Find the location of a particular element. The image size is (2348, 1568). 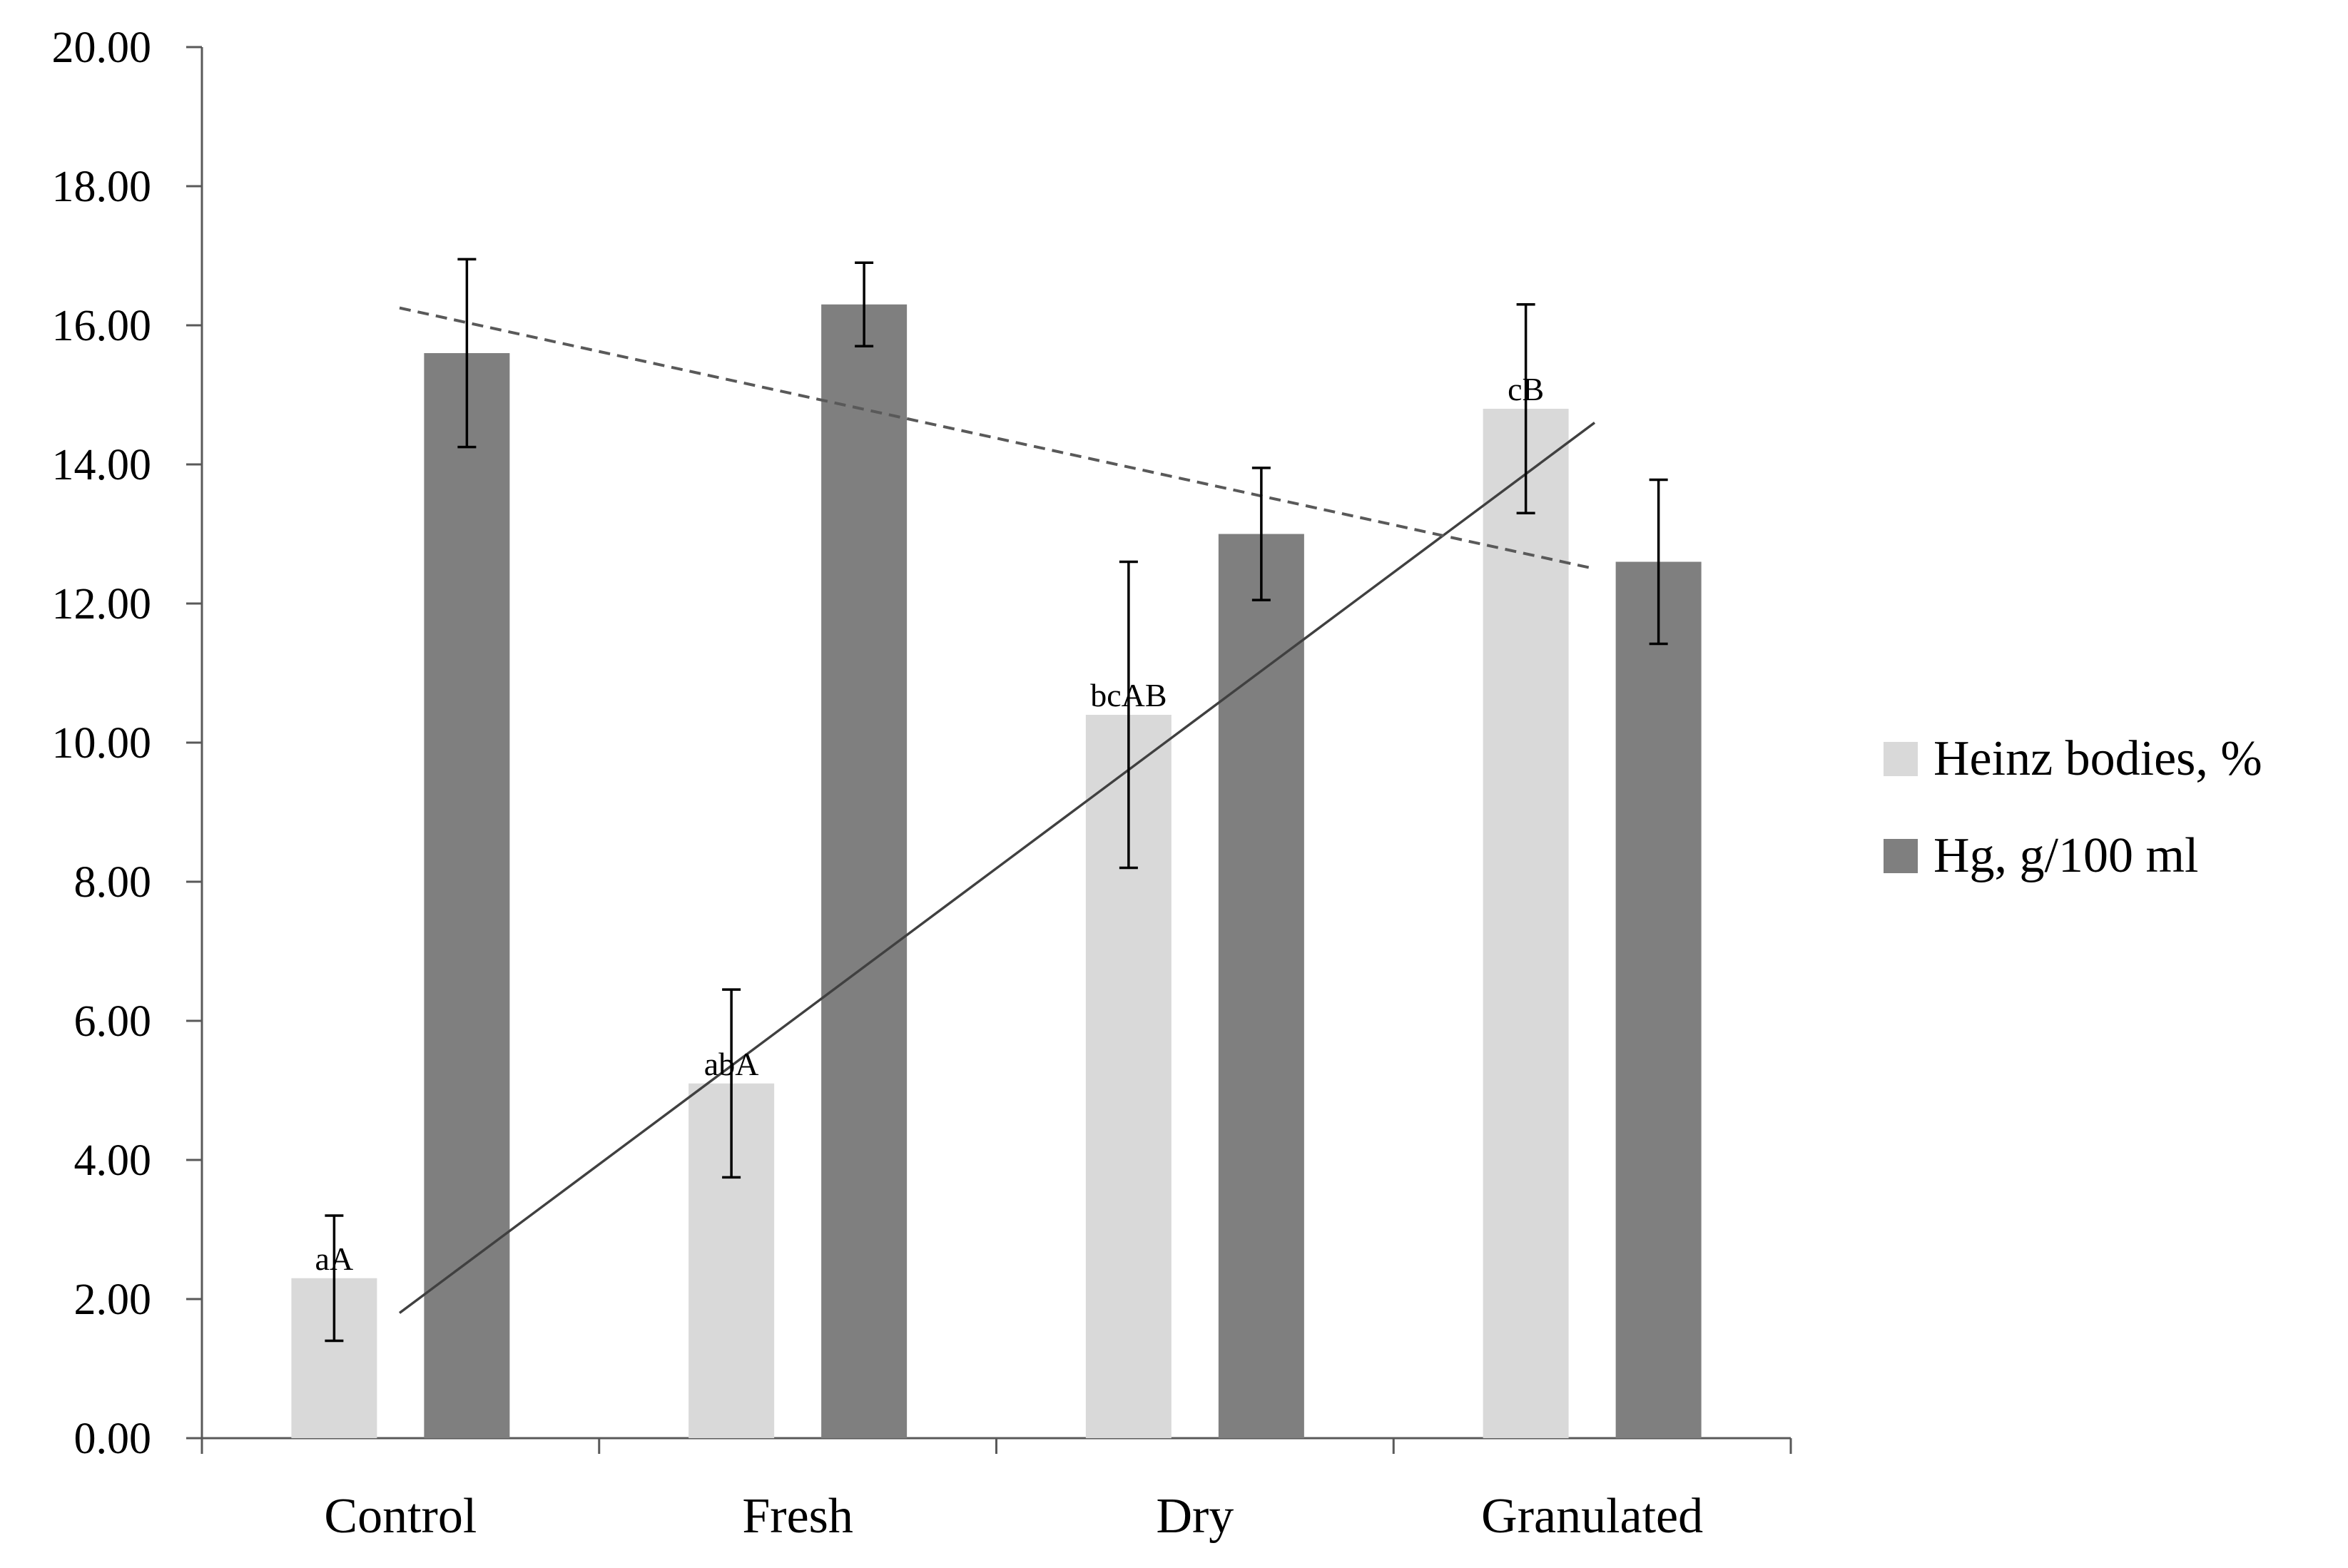

y-tick-label: 10.00 is located at coordinates (102, 743).